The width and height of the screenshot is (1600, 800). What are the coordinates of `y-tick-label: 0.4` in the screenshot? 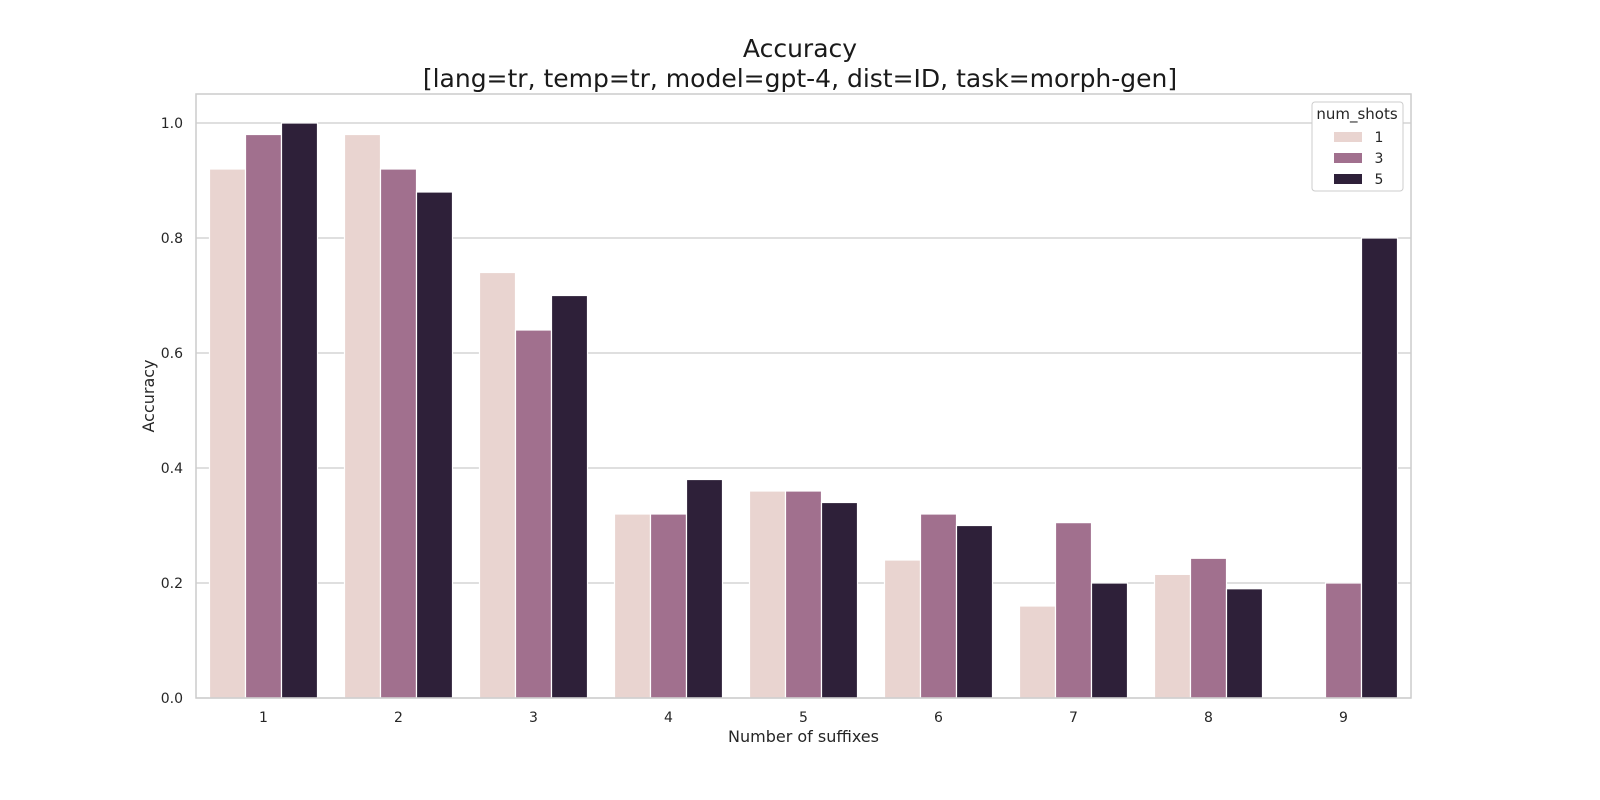 It's located at (172, 469).